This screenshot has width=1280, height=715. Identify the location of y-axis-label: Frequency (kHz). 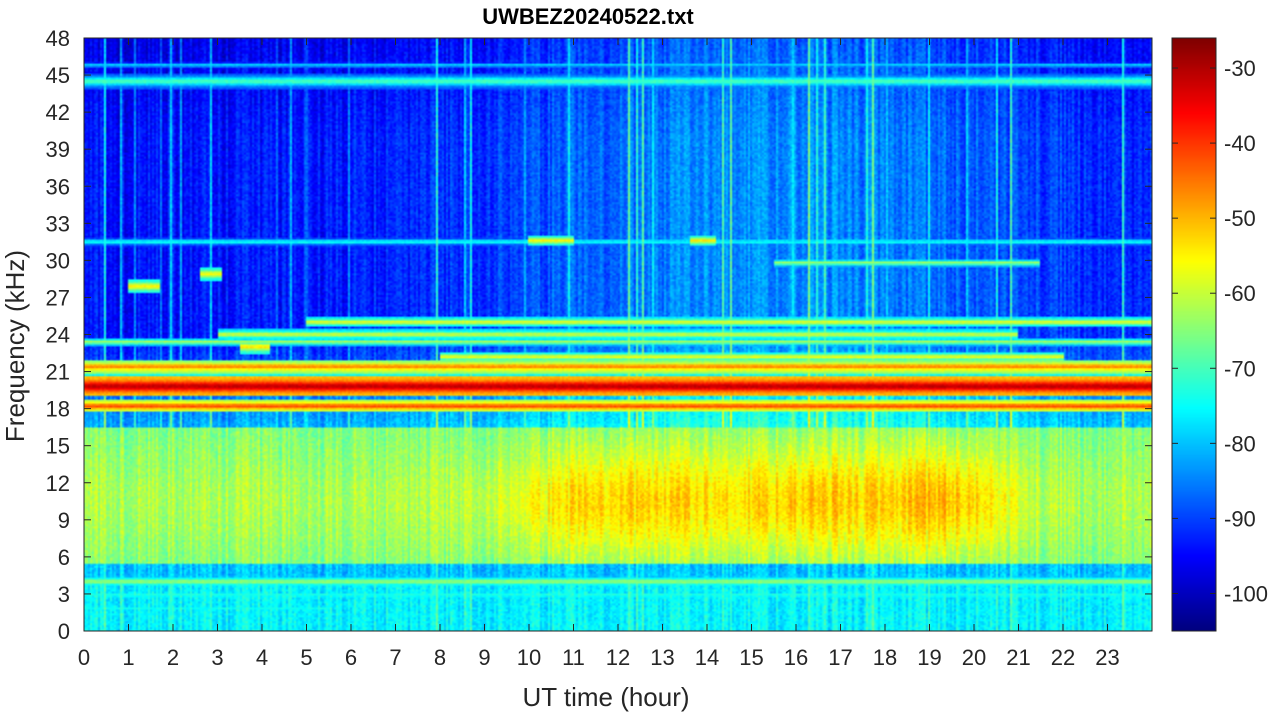
(15, 346).